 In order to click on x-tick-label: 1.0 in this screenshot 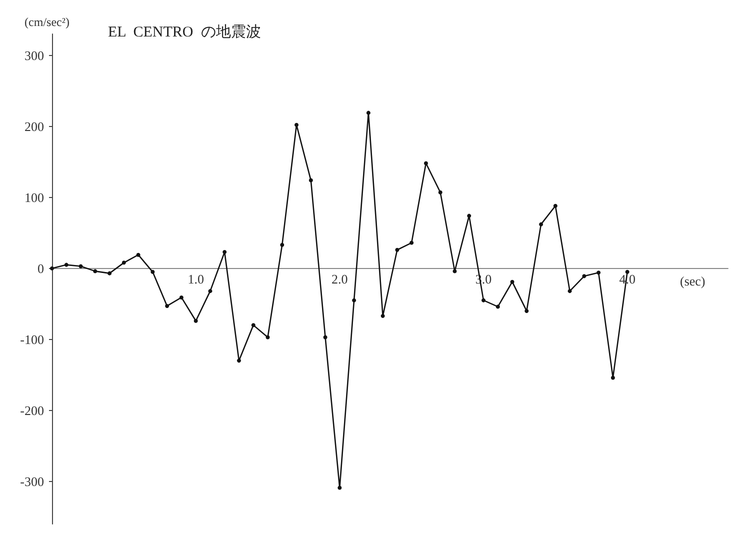, I will do `click(196, 278)`.